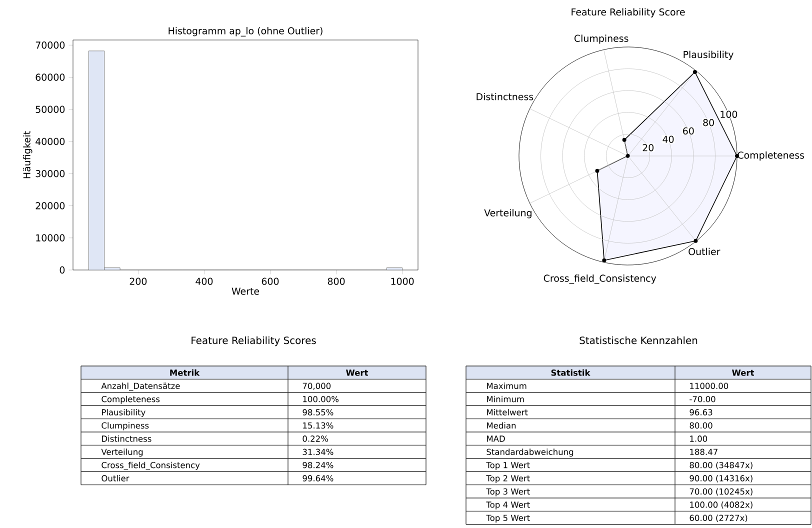 The image size is (812, 528). What do you see at coordinates (125, 426) in the screenshot?
I see `category-label: Clumpiness` at bounding box center [125, 426].